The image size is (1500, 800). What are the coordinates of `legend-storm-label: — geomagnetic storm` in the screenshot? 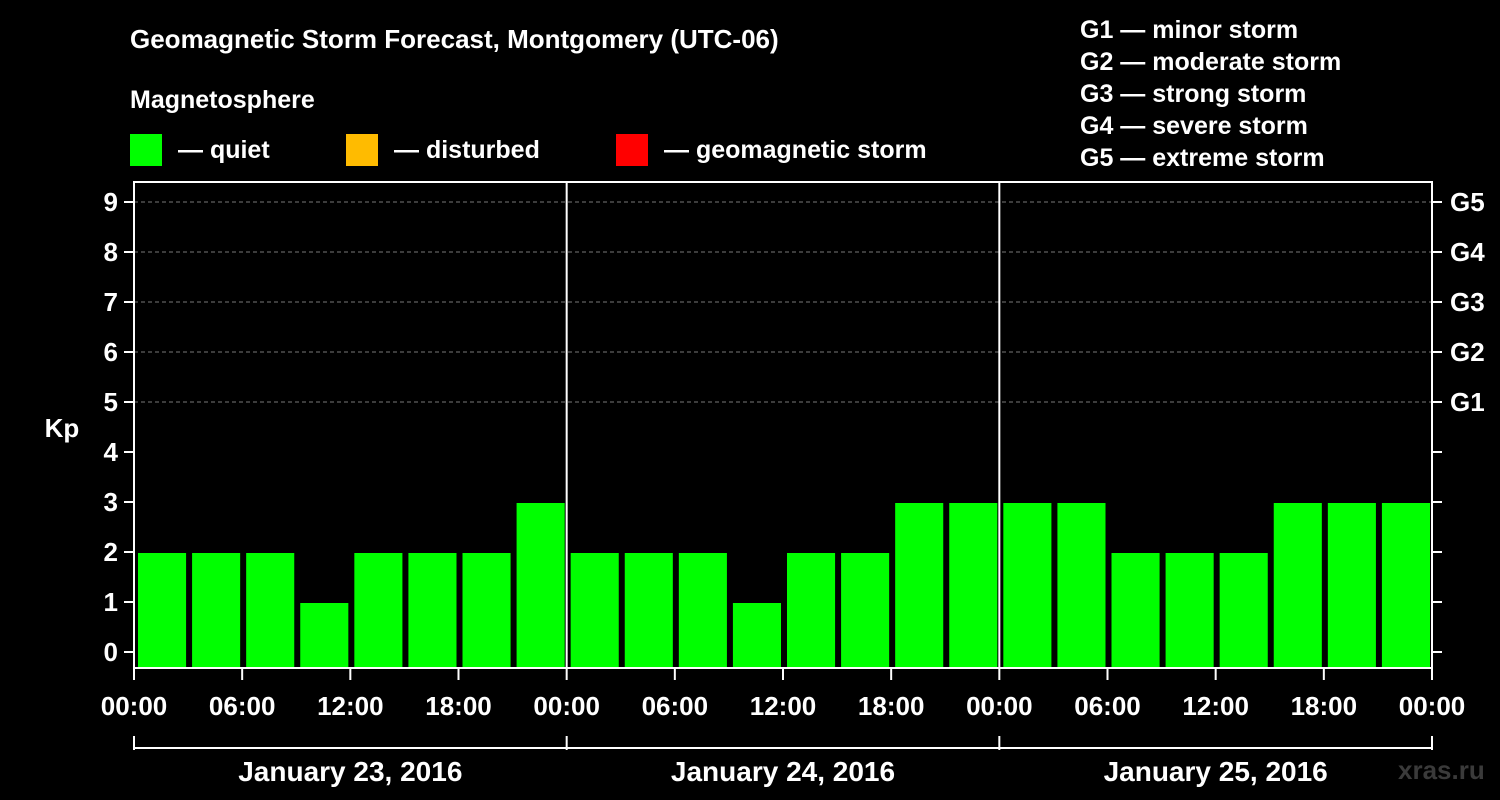 It's located at (795, 149).